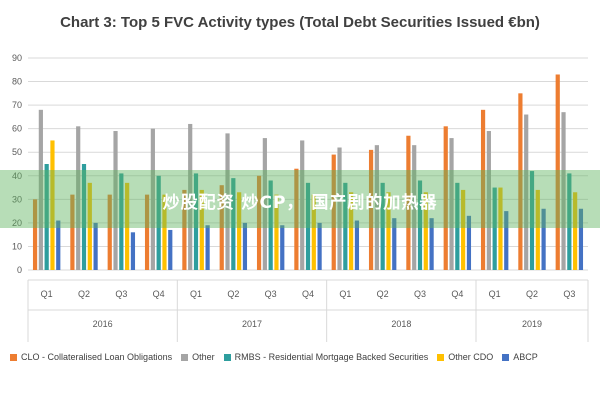 Image resolution: width=600 pixels, height=400 pixels. Describe the element at coordinates (17, 82) in the screenshot. I see `y-tick-label: 80` at that location.